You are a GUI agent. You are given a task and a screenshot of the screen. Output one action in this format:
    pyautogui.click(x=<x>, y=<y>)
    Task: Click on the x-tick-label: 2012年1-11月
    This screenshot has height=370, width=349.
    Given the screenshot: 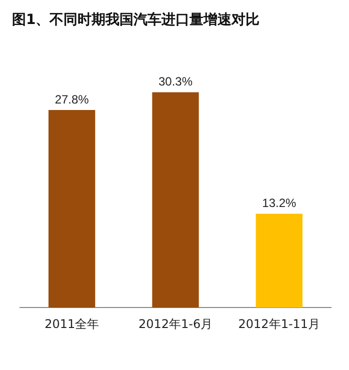 What is the action you would take?
    pyautogui.click(x=279, y=323)
    